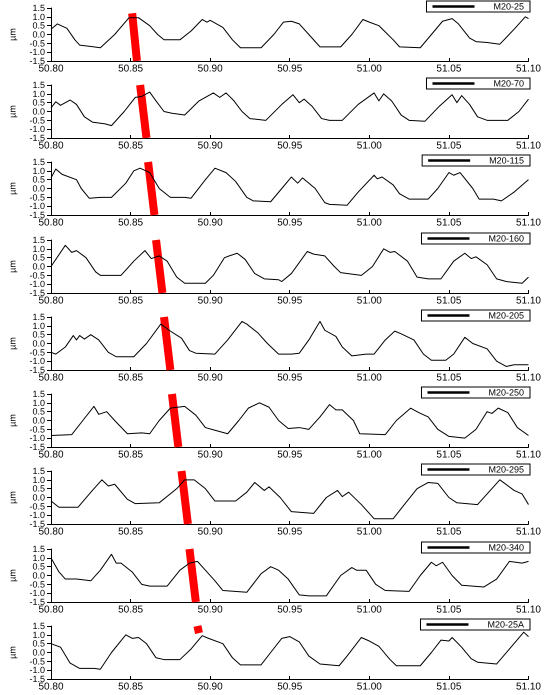 The image size is (544, 695). What do you see at coordinates (506, 315) in the screenshot?
I see `legend-label: M20-205` at bounding box center [506, 315].